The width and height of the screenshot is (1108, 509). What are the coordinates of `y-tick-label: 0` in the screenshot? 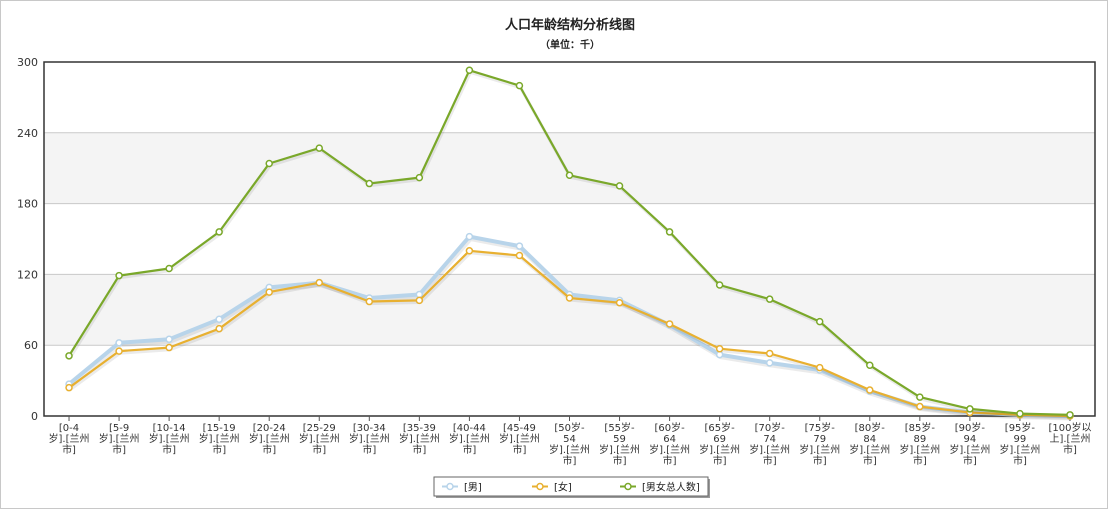 It's located at (34, 416).